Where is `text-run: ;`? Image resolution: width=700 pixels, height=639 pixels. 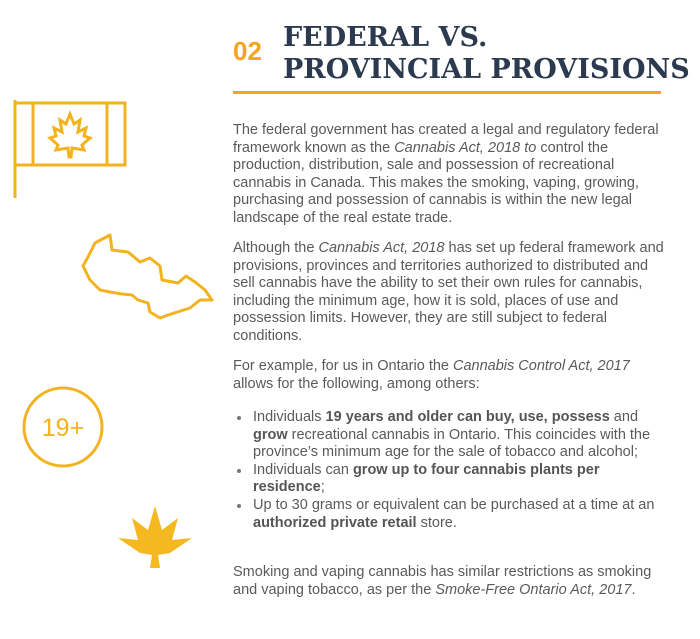 text-run: ; is located at coordinates (322, 487).